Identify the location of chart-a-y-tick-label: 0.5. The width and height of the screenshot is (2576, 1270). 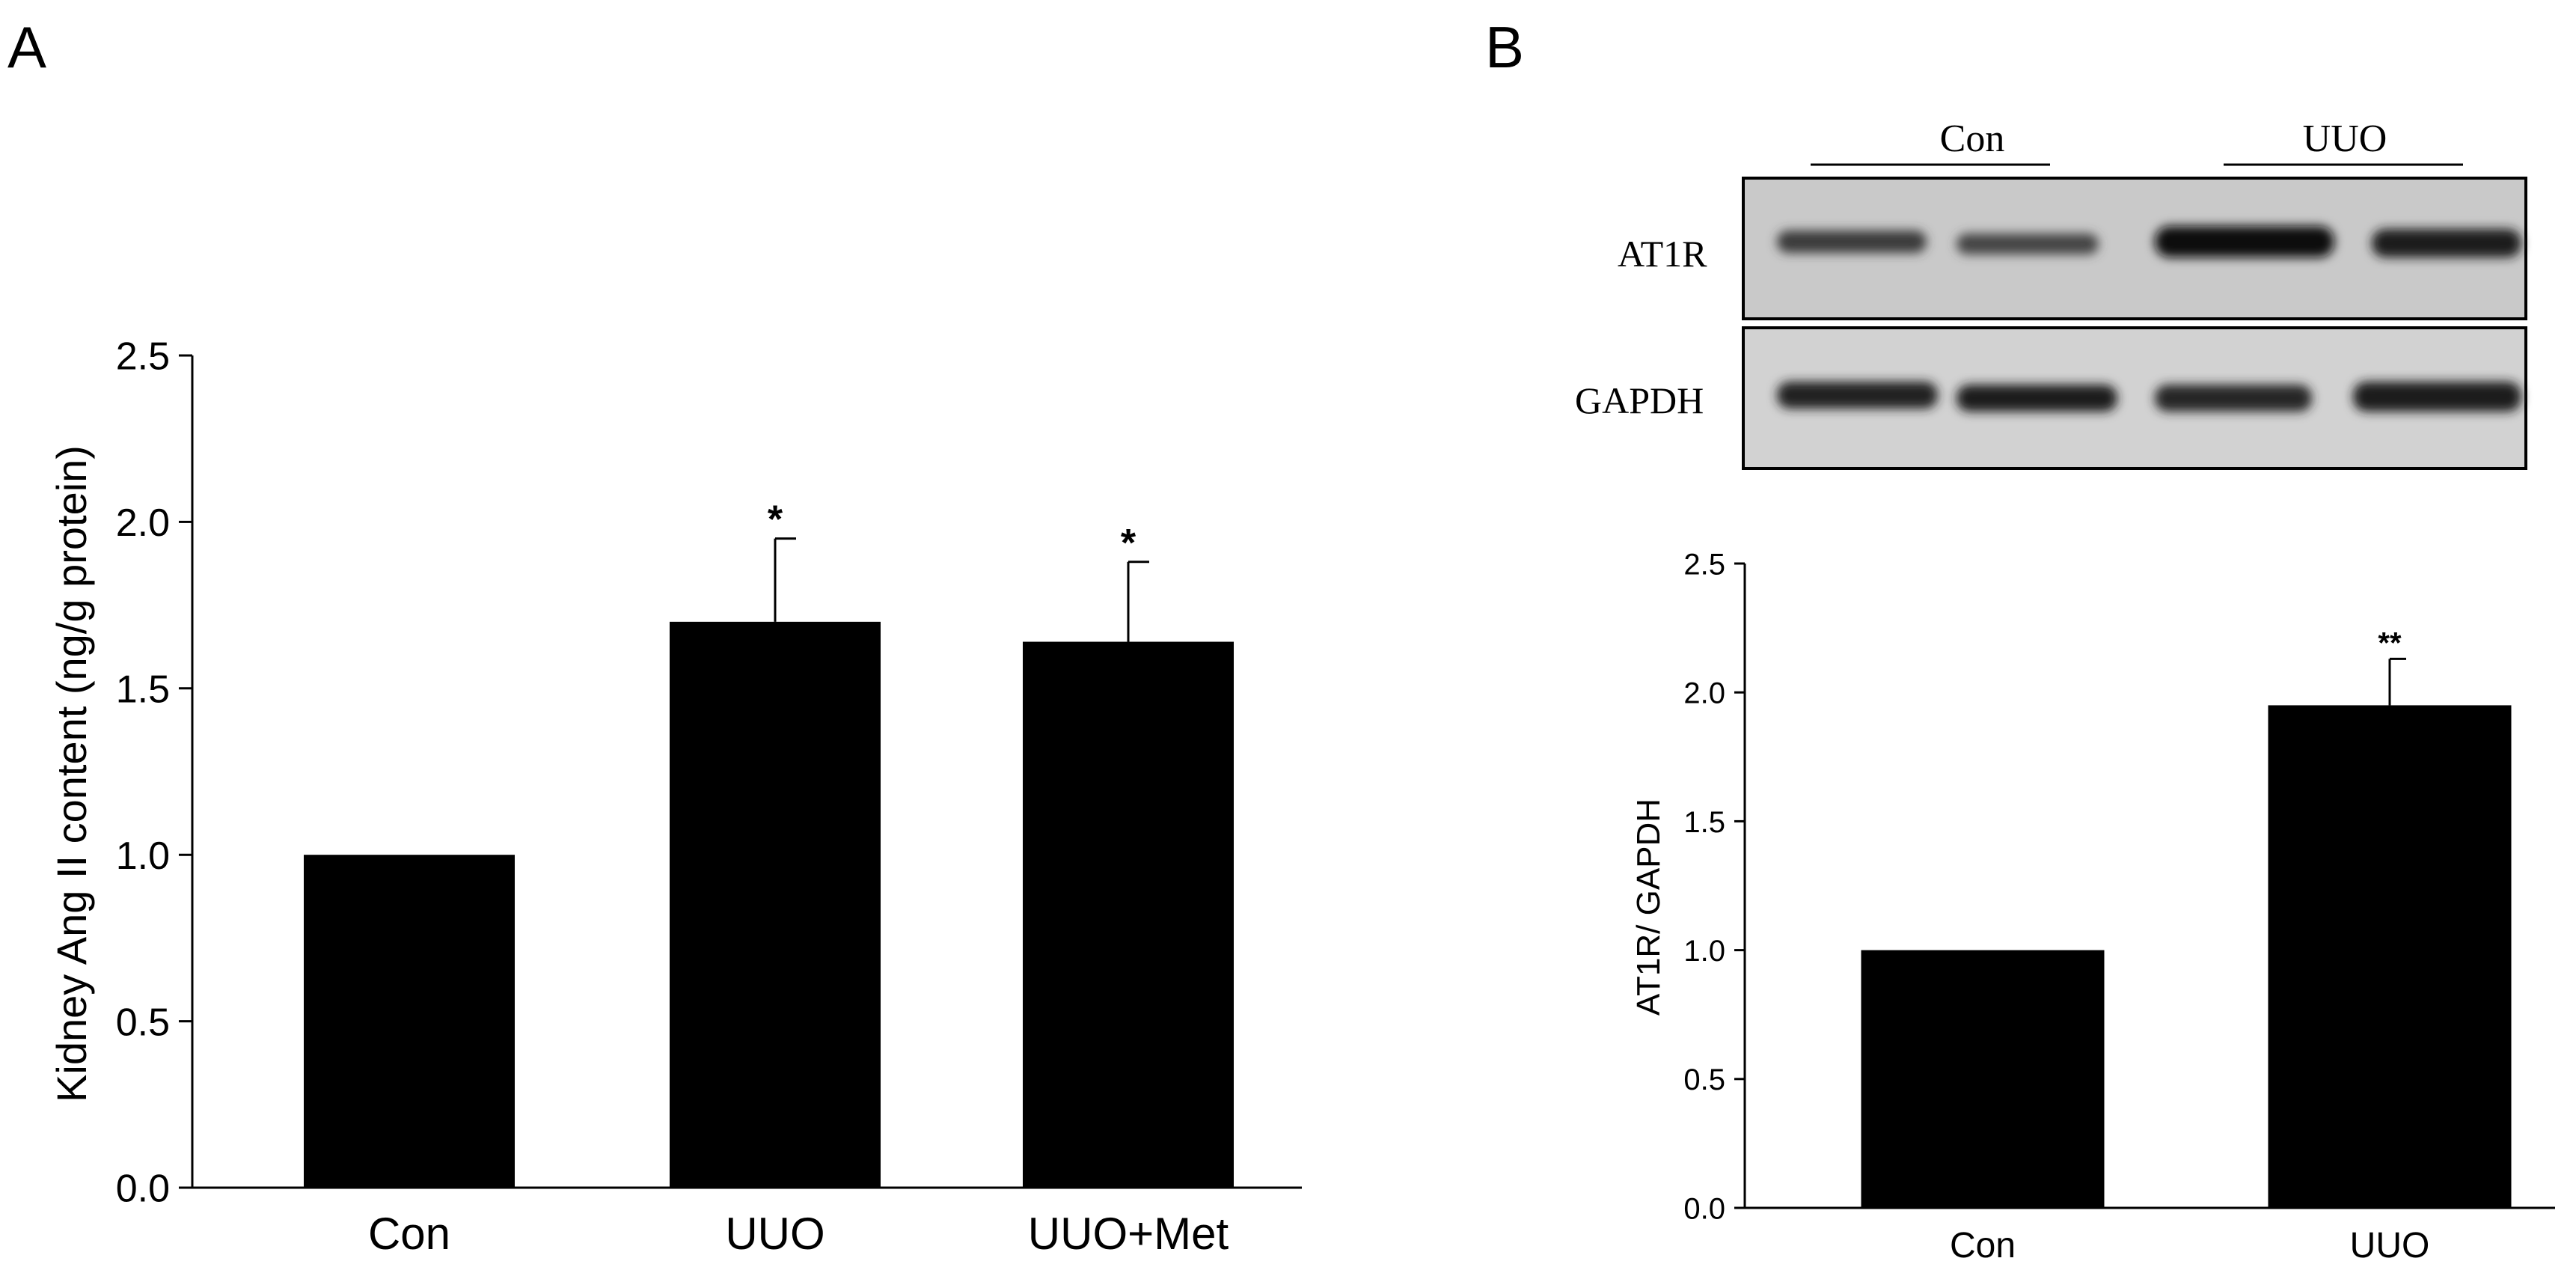
(143, 1022).